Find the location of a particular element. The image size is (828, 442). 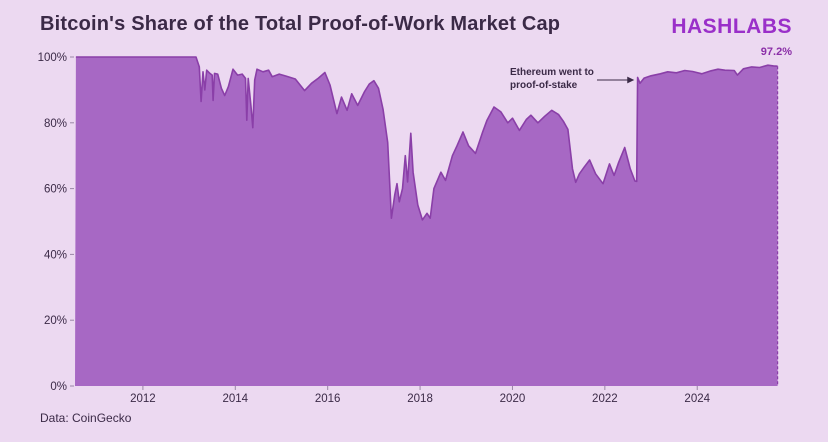

x-tick-label: 2014 is located at coordinates (235, 399).